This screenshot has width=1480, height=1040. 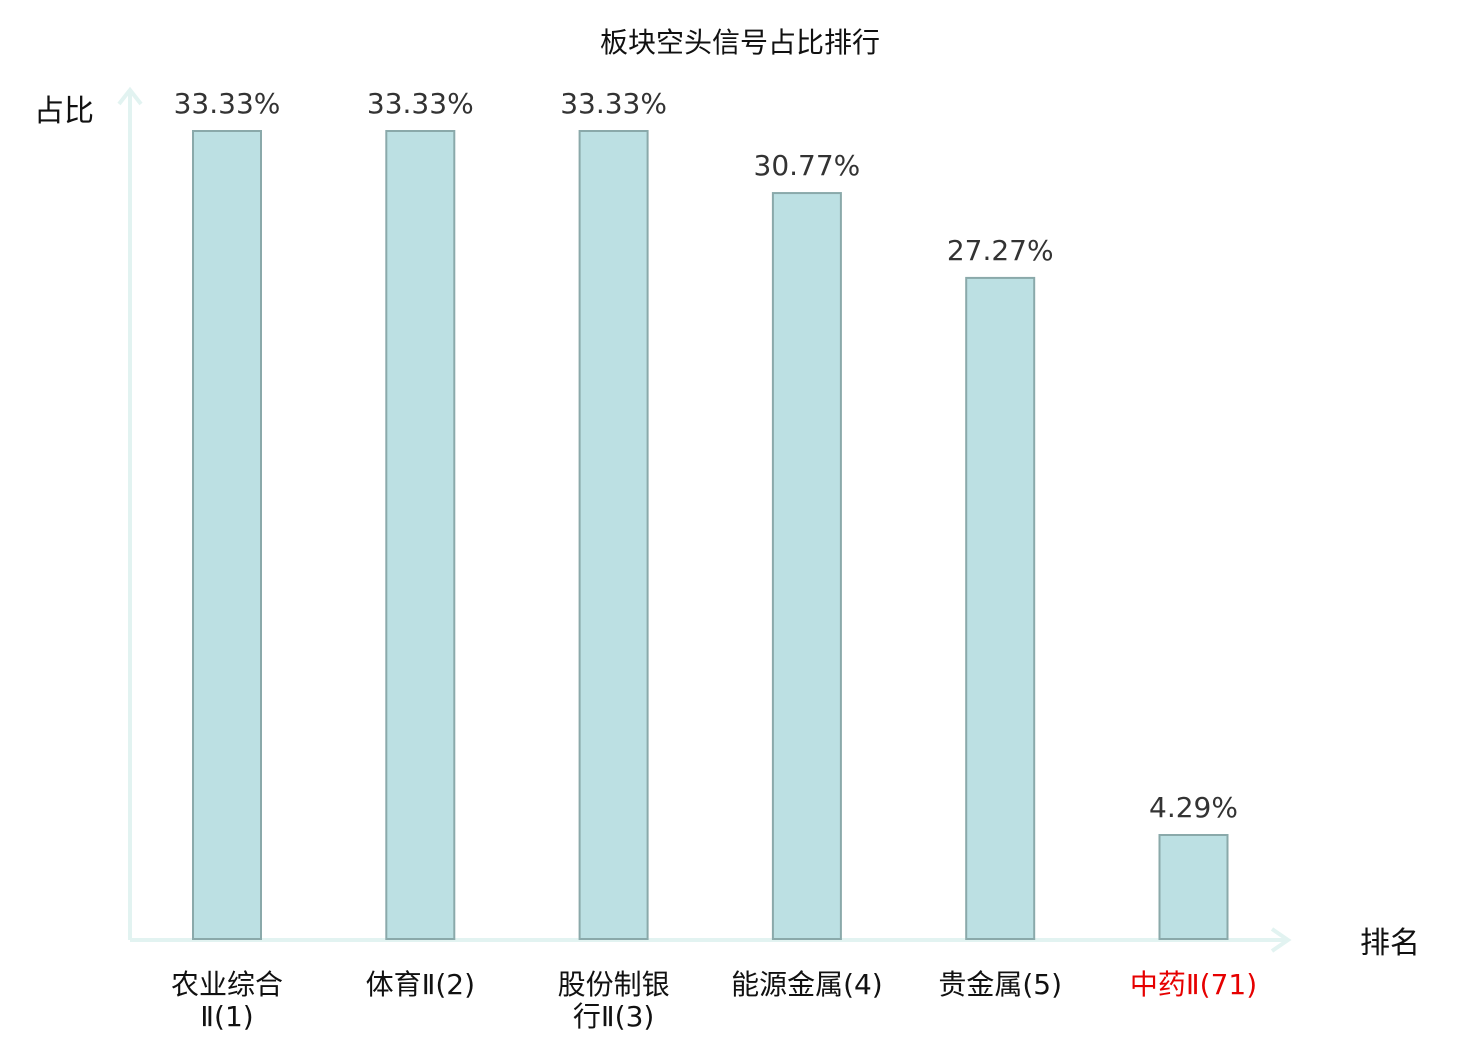 I want to click on x-tick-label: 股份制银行Ⅱ(3), so click(x=614, y=1000).